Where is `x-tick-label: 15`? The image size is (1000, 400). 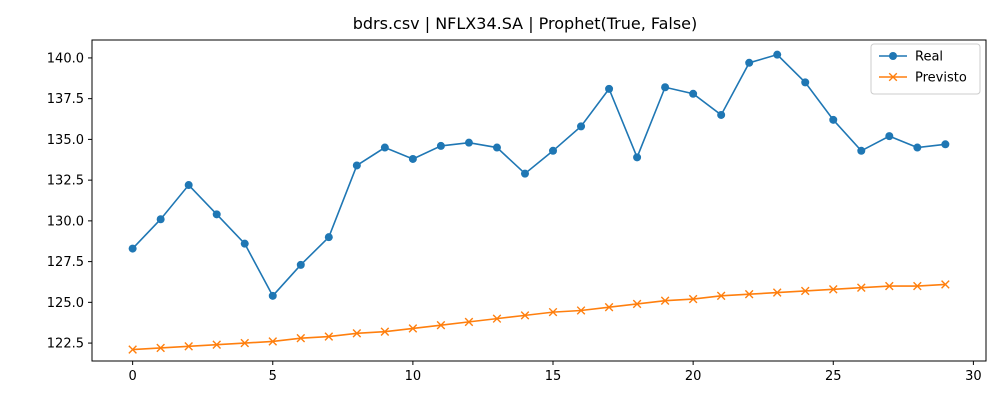
x-tick-label: 15 is located at coordinates (553, 376).